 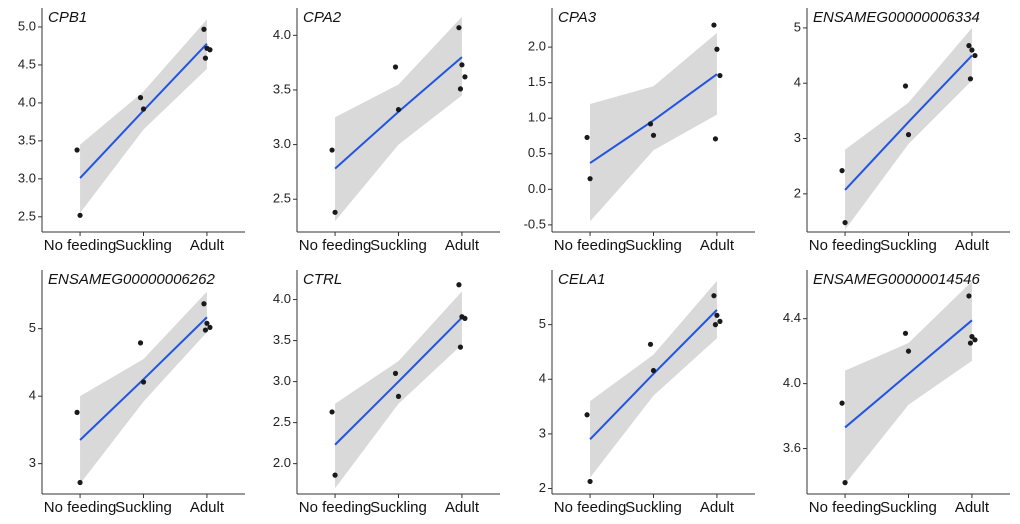 I want to click on panel-title: CPB1, so click(x=67, y=17).